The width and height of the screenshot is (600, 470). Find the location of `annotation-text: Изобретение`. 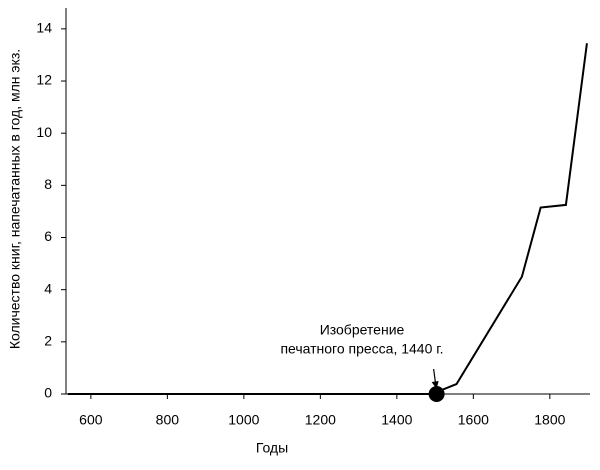

annotation-text: Изобретение is located at coordinates (362, 330).